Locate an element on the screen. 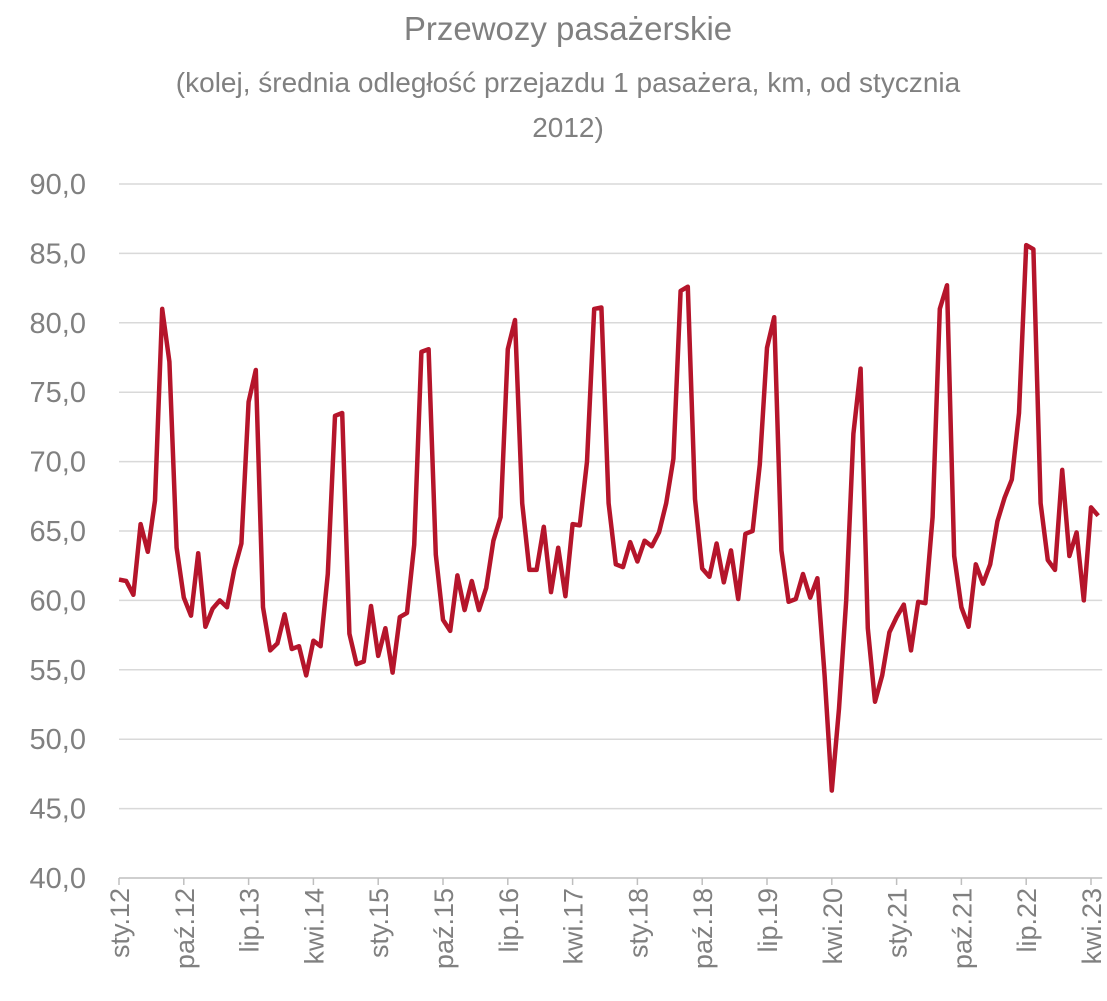  x-tick-label: paź.18 is located at coordinates (703, 928).